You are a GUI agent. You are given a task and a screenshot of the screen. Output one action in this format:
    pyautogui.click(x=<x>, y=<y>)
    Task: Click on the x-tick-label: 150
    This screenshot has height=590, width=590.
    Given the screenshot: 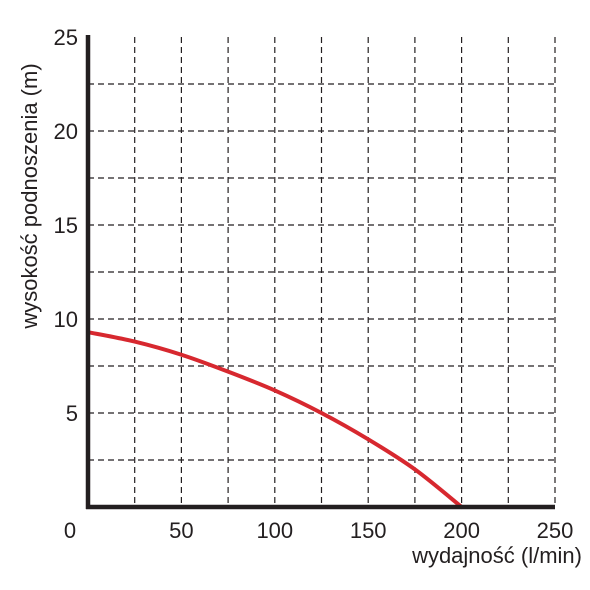 What is the action you would take?
    pyautogui.click(x=368, y=530)
    